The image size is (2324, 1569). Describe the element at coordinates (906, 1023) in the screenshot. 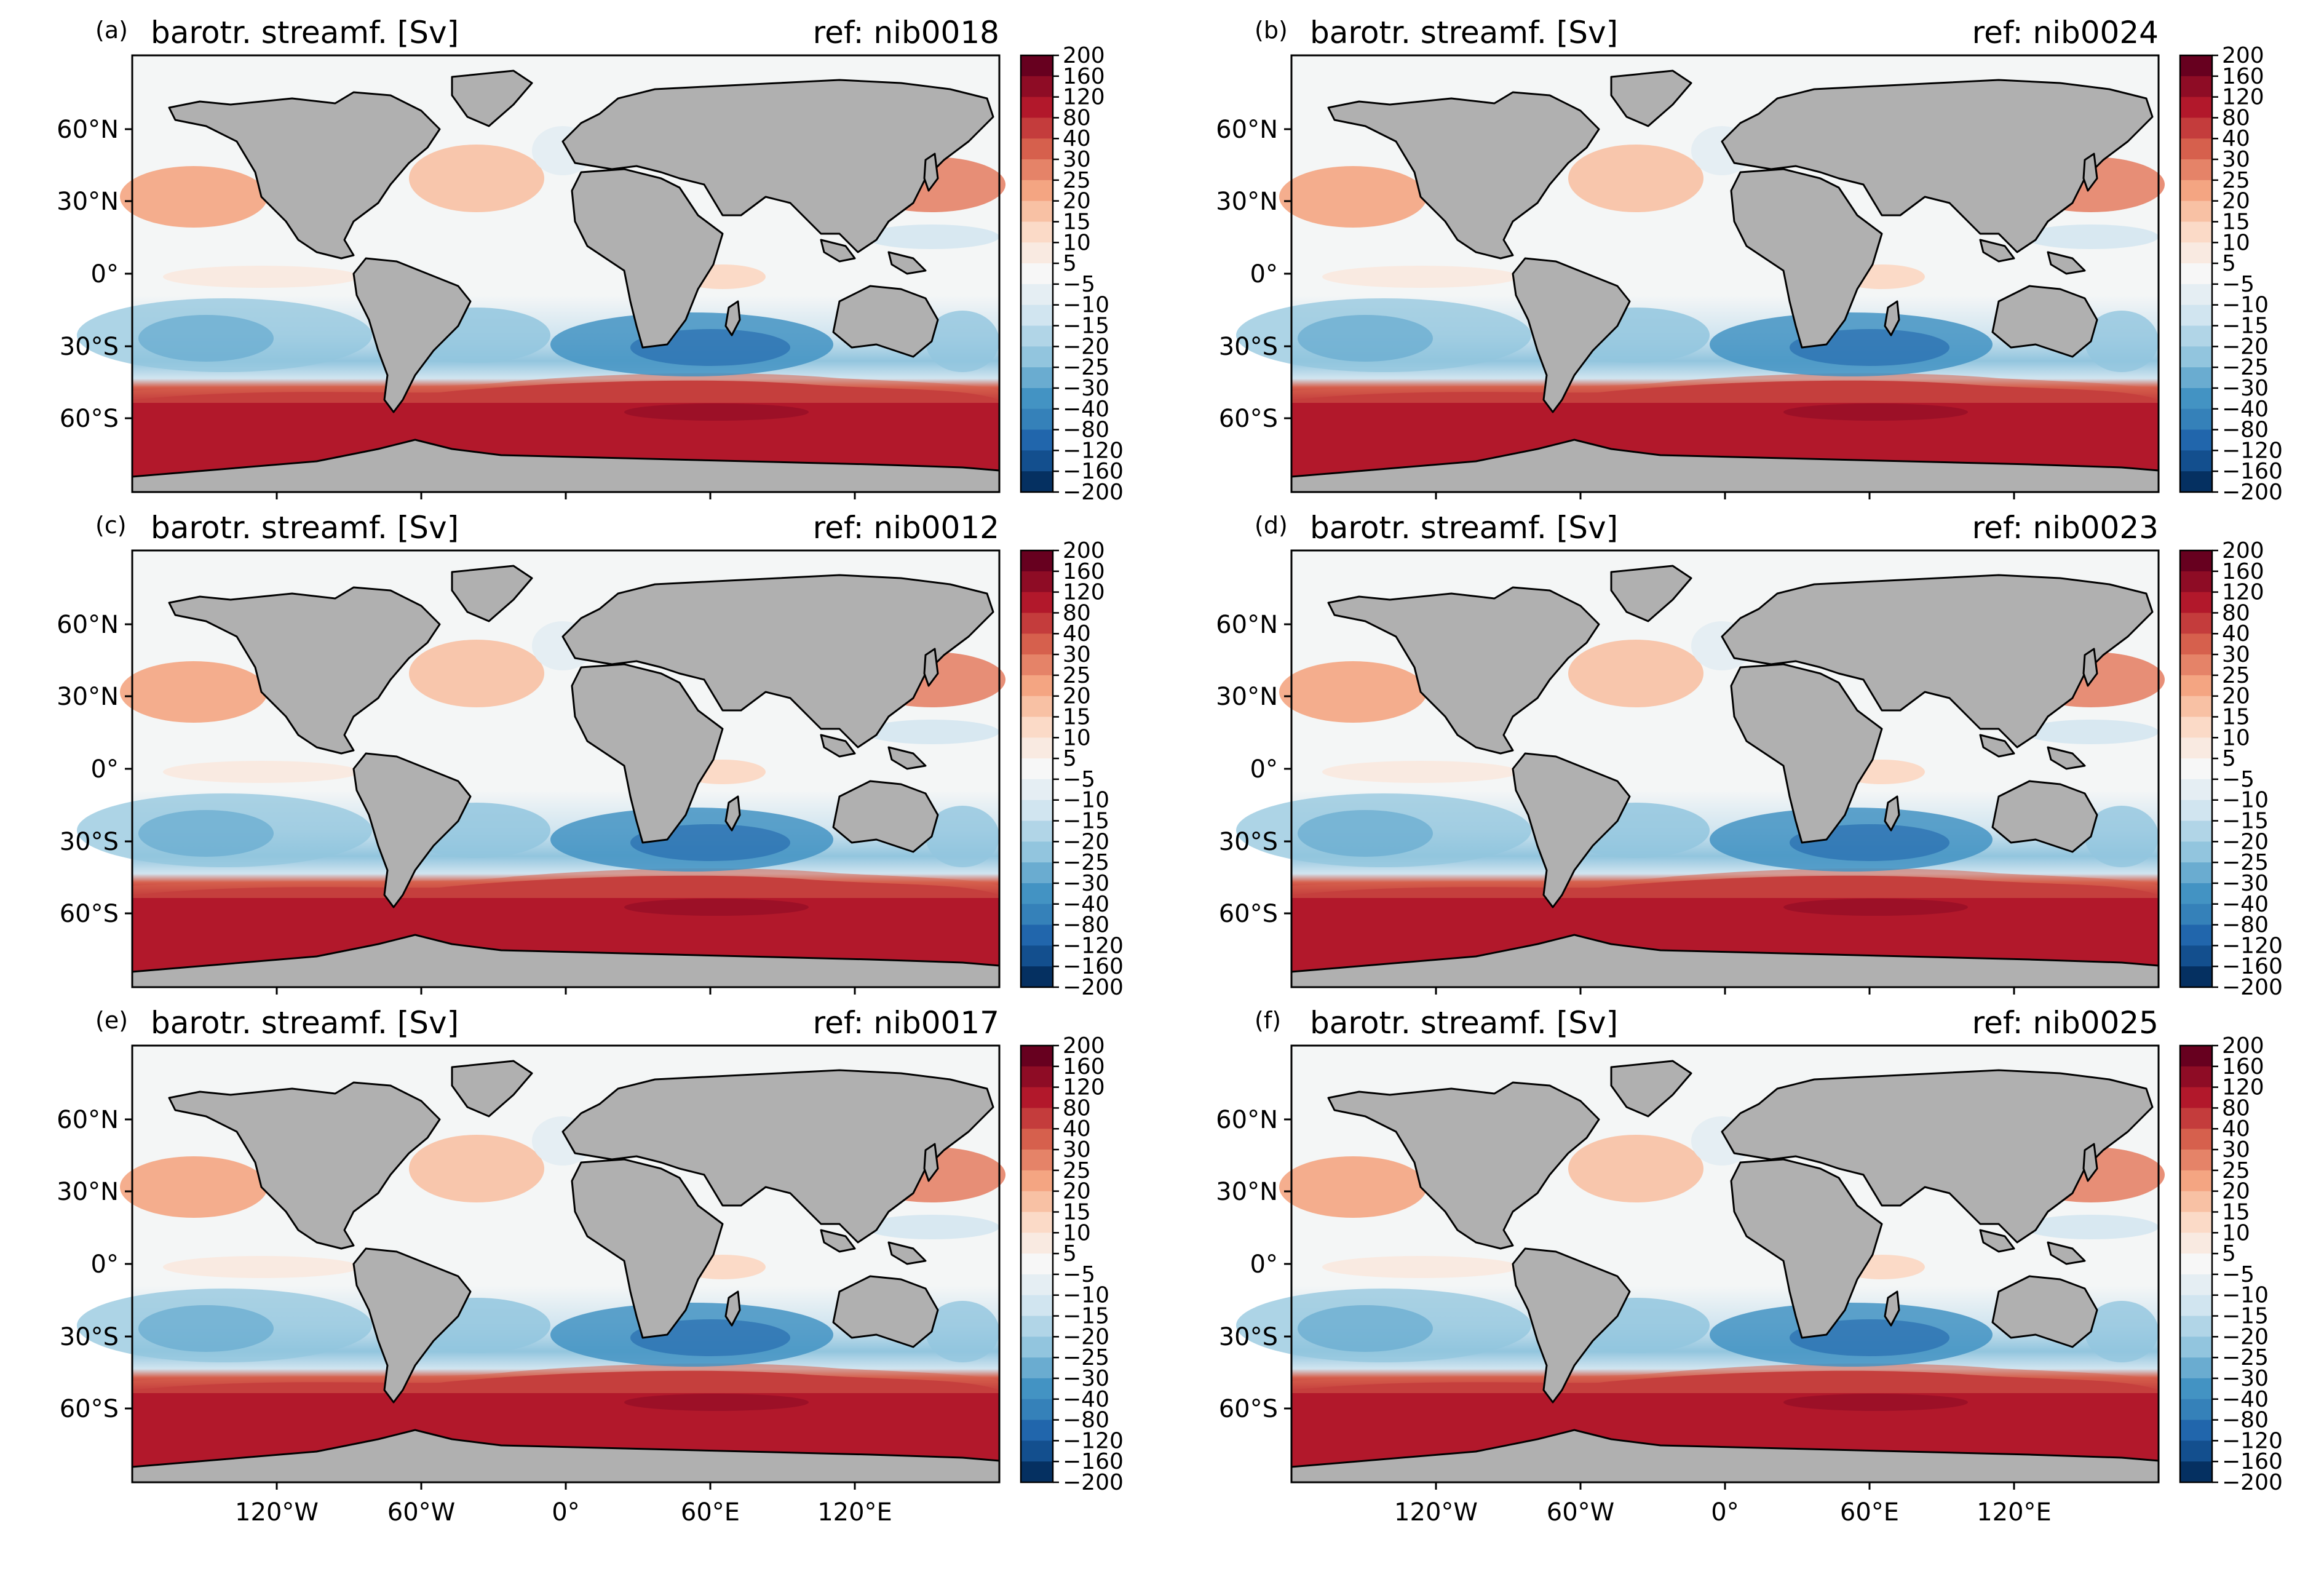

I see `panel-ref: ref: nib0017` at that location.